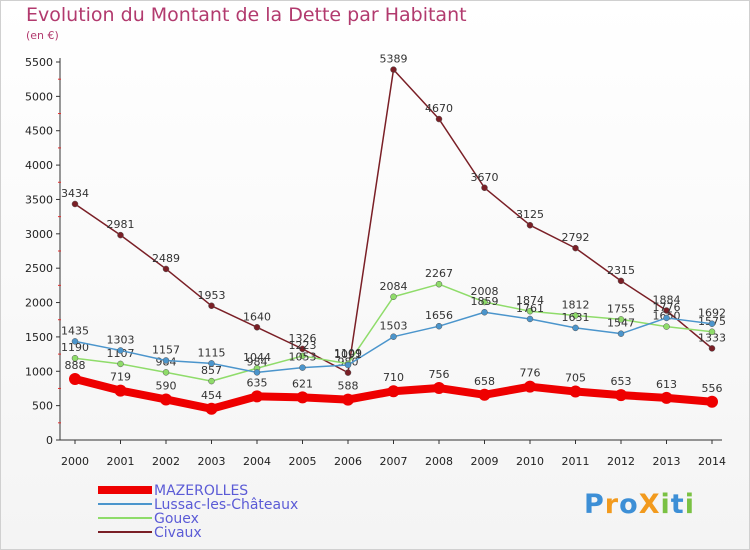 This screenshot has width=750, height=550. I want to click on data-label: 1115, so click(212, 352).